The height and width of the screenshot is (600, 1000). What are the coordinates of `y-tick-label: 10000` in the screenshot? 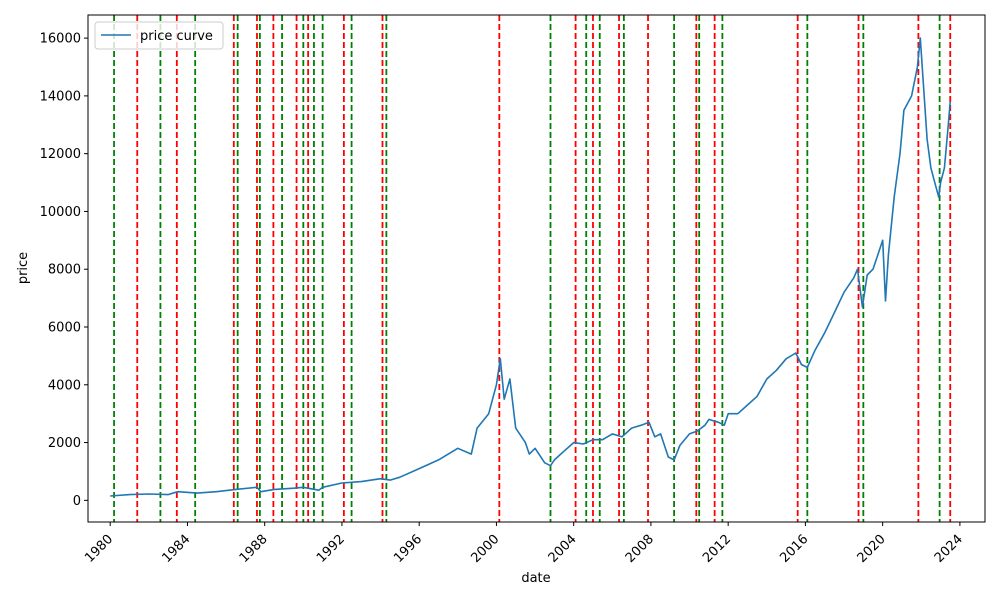 It's located at (60, 212).